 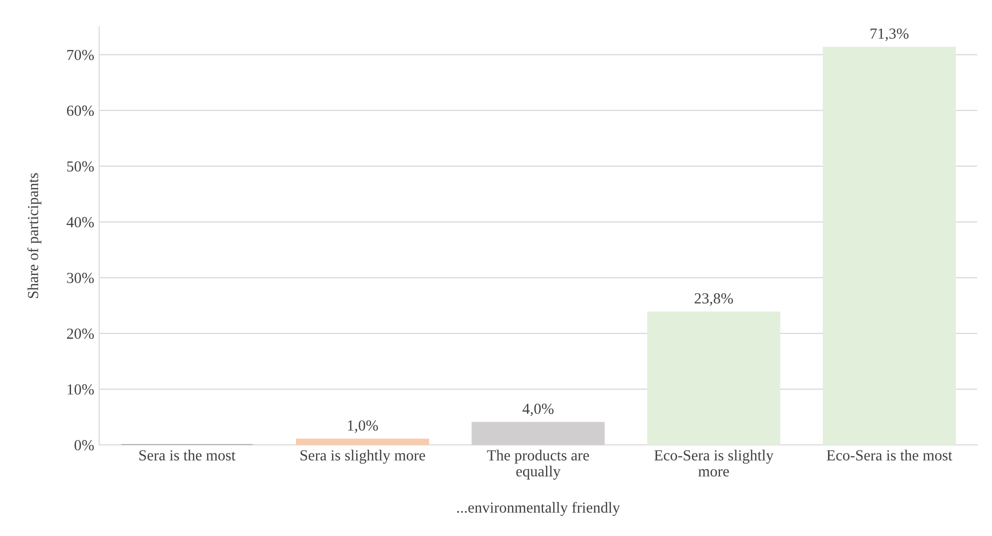 I want to click on y-tick-label: 20%, so click(x=80, y=333).